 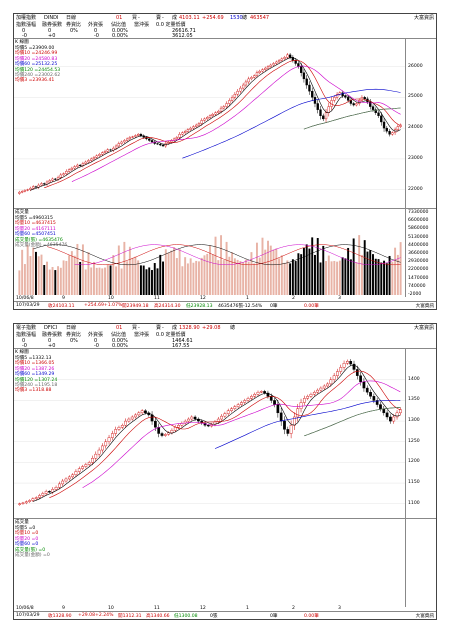 What do you see at coordinates (119, 334) in the screenshot?
I see `hdr-label: 佔比值` at bounding box center [119, 334].